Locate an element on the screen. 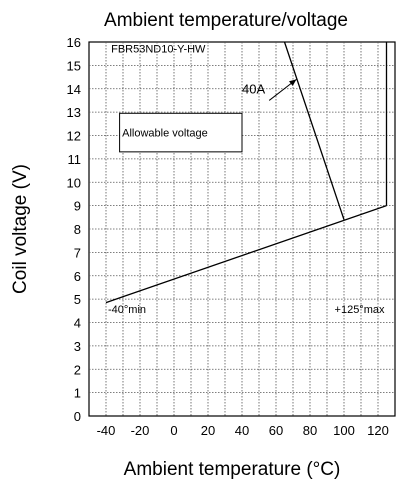  y-tick-label: 1 is located at coordinates (77, 393).